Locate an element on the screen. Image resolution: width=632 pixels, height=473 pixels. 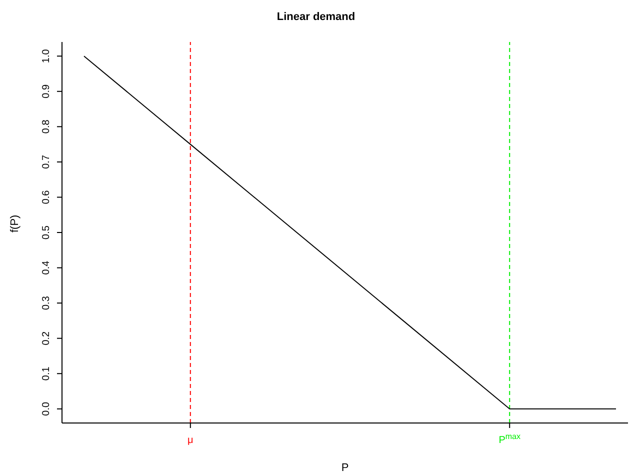
y-tick-label: 0.2 is located at coordinates (46, 338).